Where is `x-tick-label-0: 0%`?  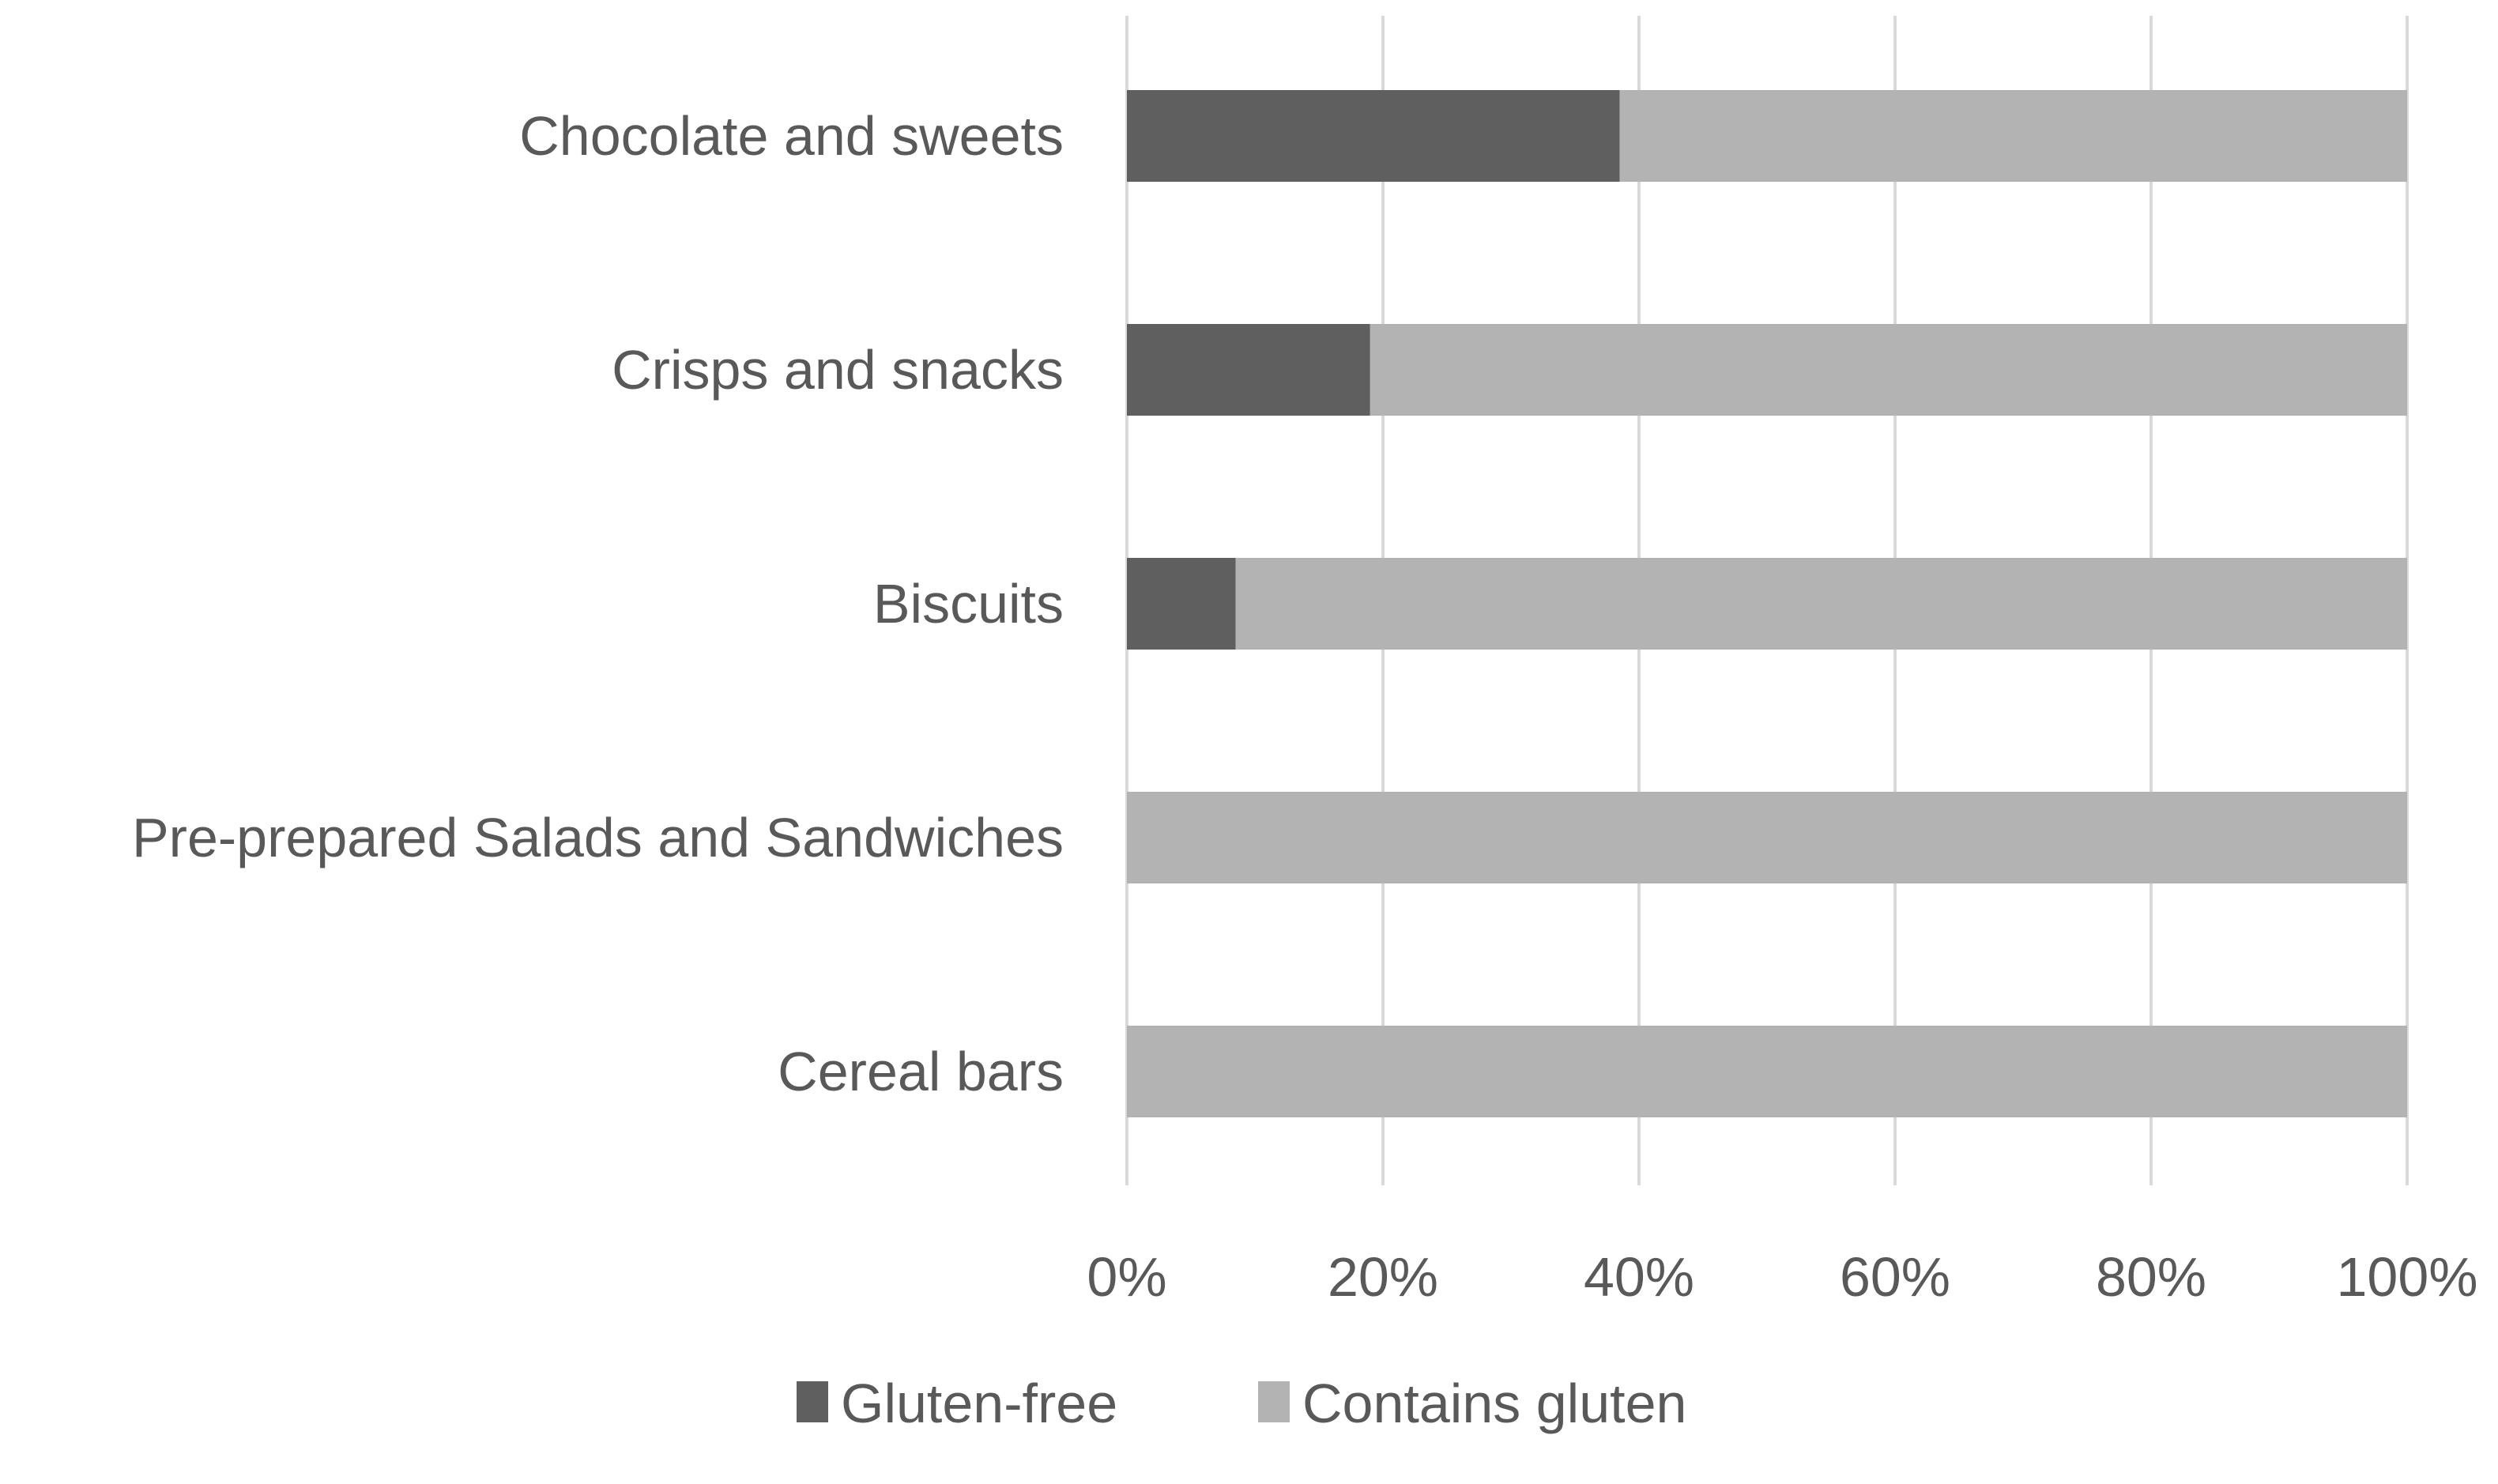
x-tick-label-0: 0% is located at coordinates (1126, 1277).